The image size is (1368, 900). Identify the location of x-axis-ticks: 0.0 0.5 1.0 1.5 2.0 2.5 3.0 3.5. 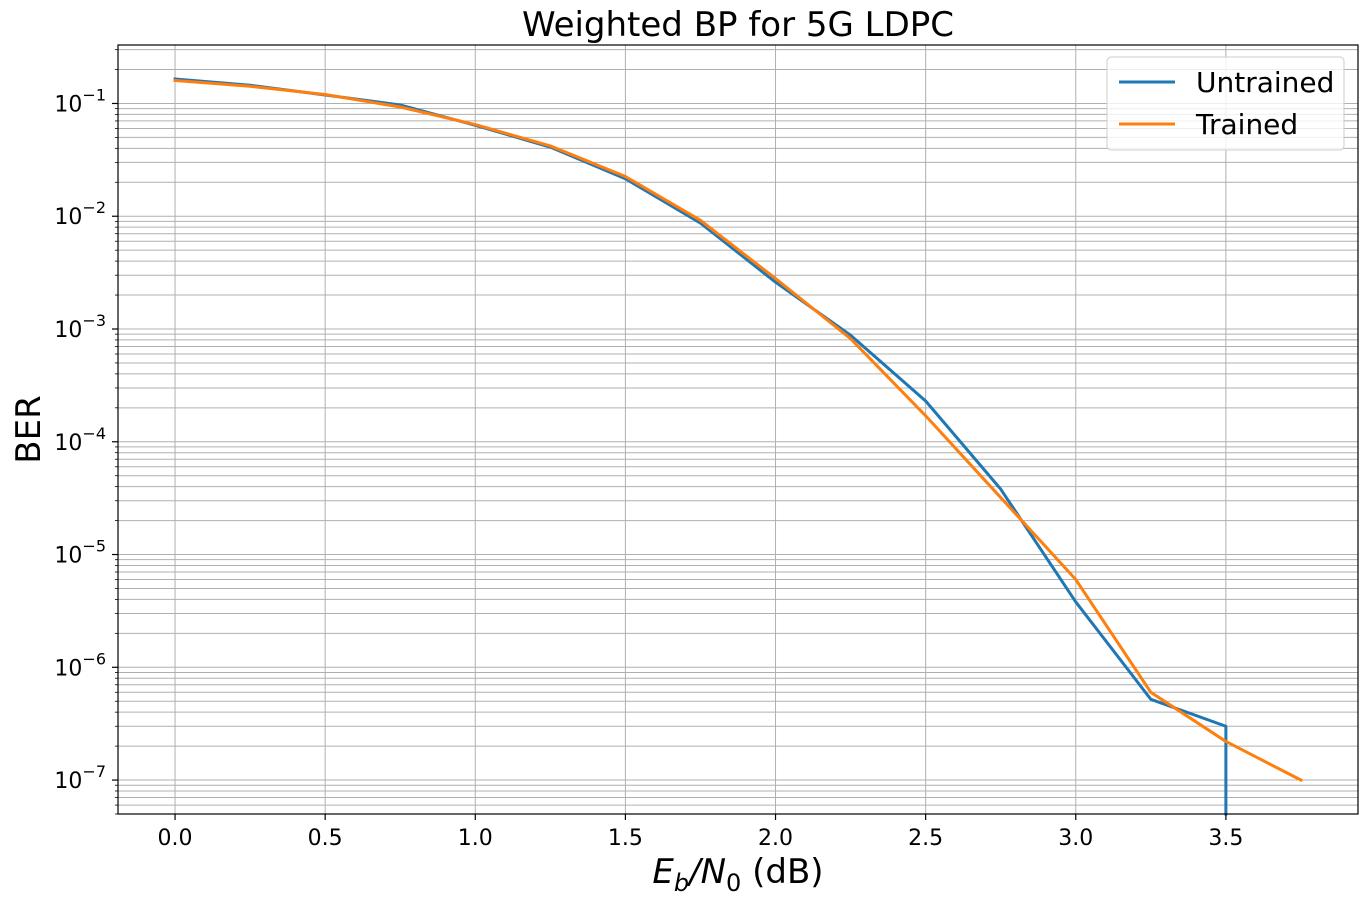
(700, 832).